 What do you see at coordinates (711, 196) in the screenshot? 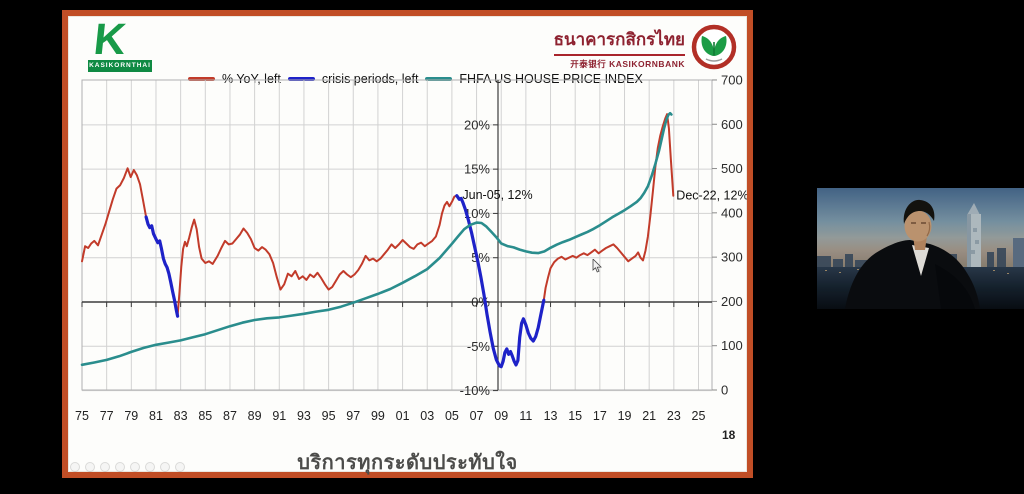
I see `svg-text: Dec-22, 12%` at bounding box center [711, 196].